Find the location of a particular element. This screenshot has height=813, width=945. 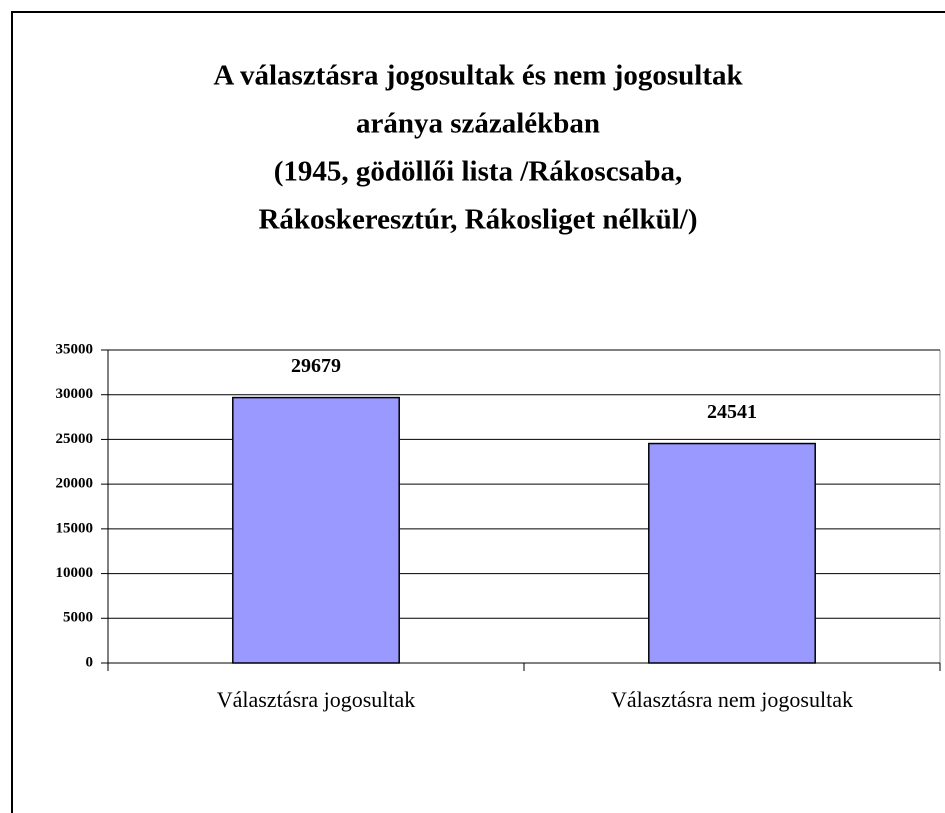

y-tick-label: 5000 is located at coordinates (78, 618).